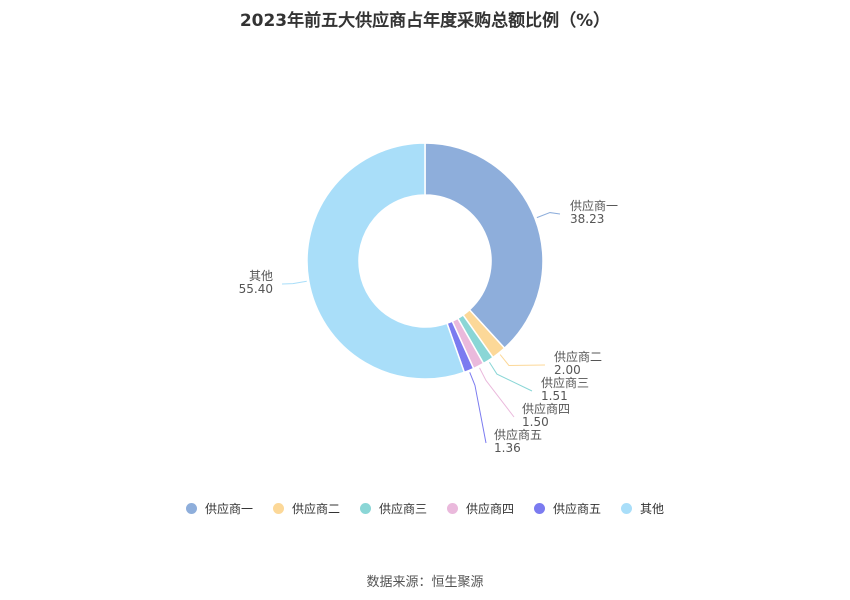  Describe the element at coordinates (652, 509) in the screenshot. I see `legend-label-6: 其他` at that location.